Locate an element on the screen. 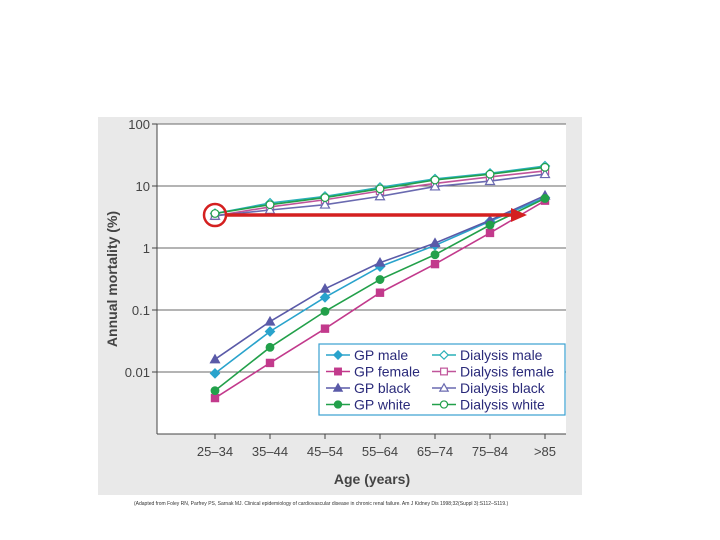  x-tick-label: 35–44 is located at coordinates (270, 451).